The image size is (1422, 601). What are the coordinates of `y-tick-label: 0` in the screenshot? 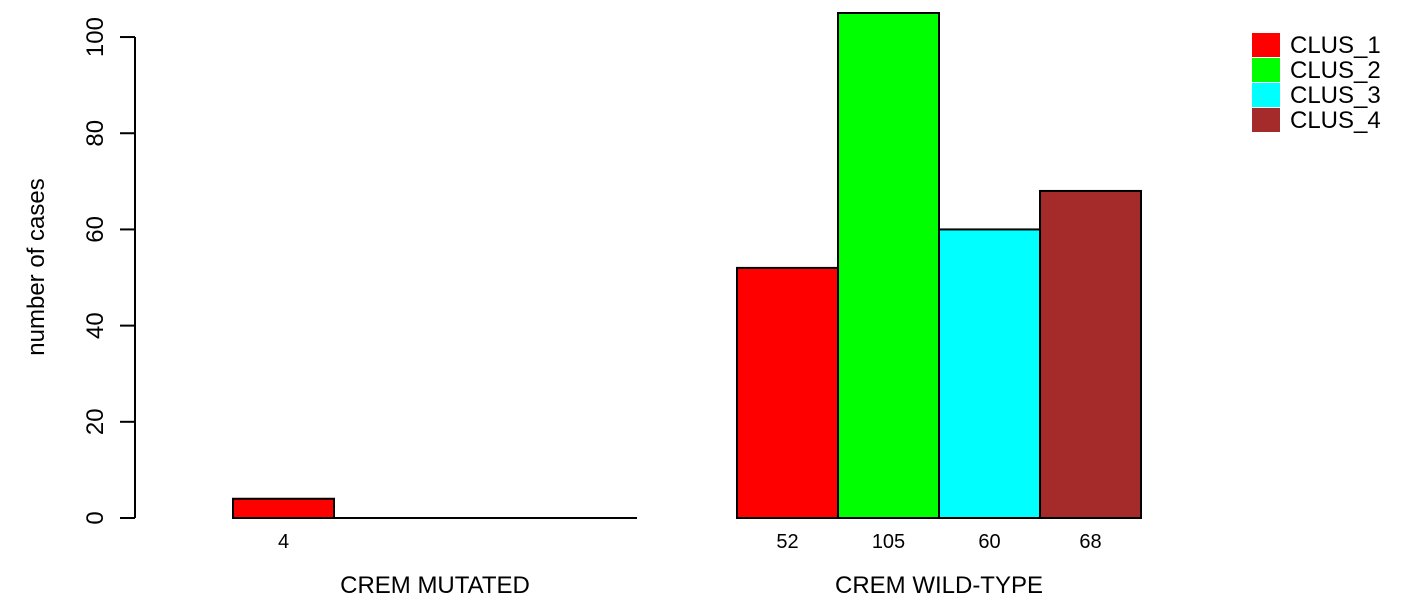 It's located at (95, 517).